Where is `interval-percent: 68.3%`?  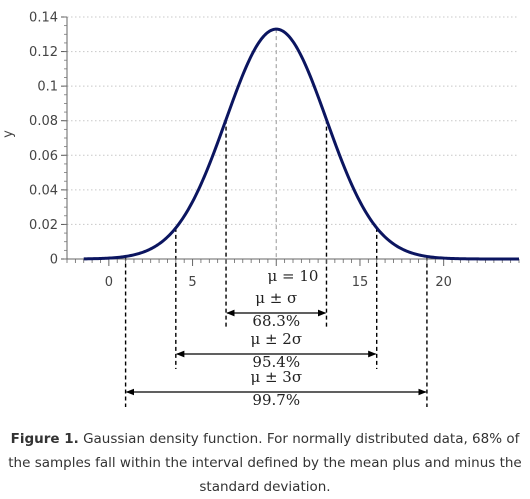
interval-percent: 68.3% is located at coordinates (276, 321).